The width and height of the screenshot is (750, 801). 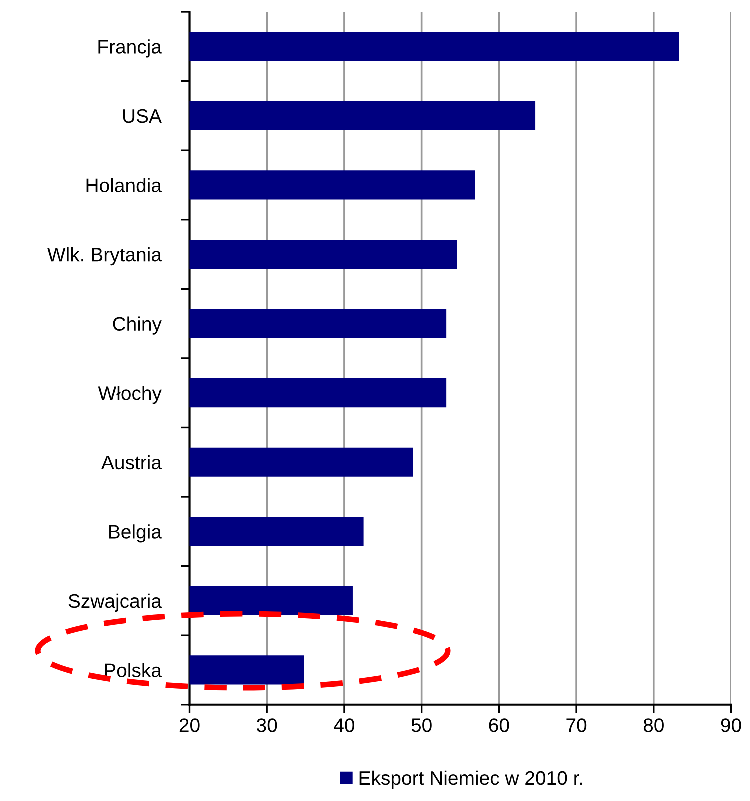 I want to click on y-tick-label: Włochy, so click(x=130, y=395).